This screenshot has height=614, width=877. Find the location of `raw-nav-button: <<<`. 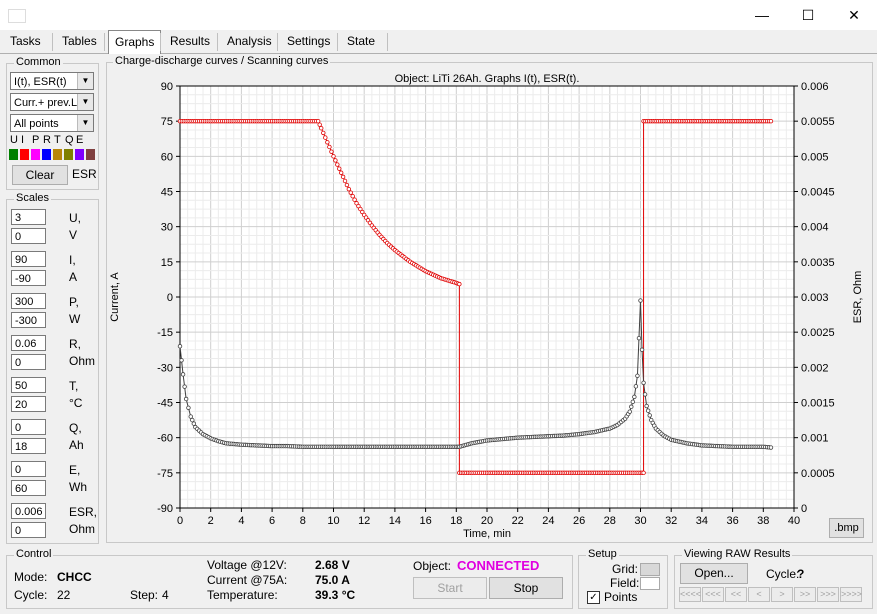

raw-nav-button: <<< is located at coordinates (713, 594).